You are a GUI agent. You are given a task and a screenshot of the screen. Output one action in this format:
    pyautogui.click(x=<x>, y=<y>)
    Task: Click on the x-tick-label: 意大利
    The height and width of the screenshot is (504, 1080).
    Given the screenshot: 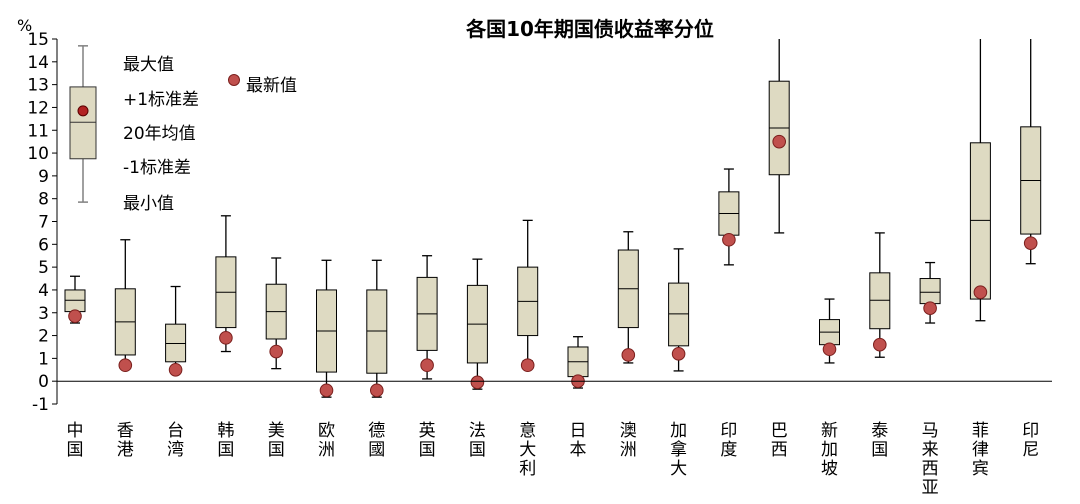 What is the action you would take?
    pyautogui.click(x=527, y=450)
    